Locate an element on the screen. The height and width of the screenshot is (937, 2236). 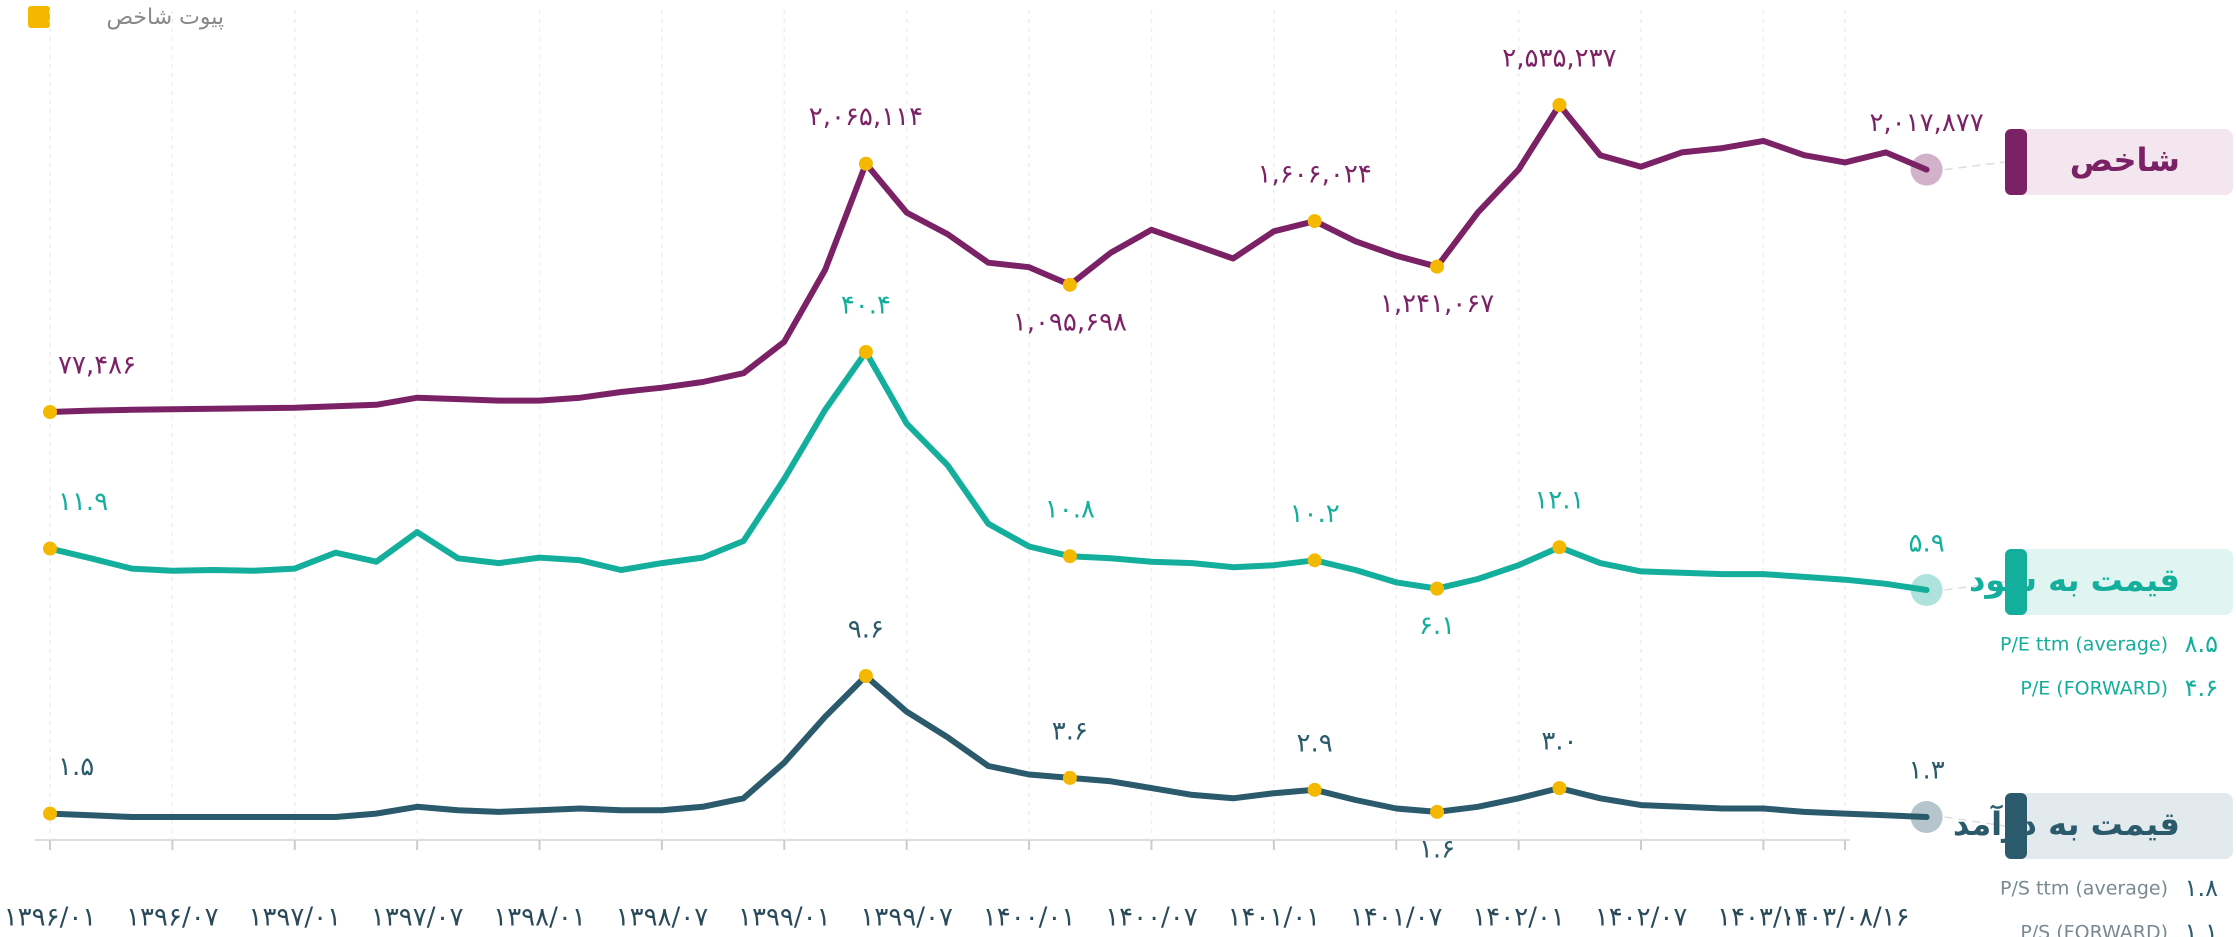
x-tick-label: ۱۳۹۹/۰۱ is located at coordinates (784, 918).